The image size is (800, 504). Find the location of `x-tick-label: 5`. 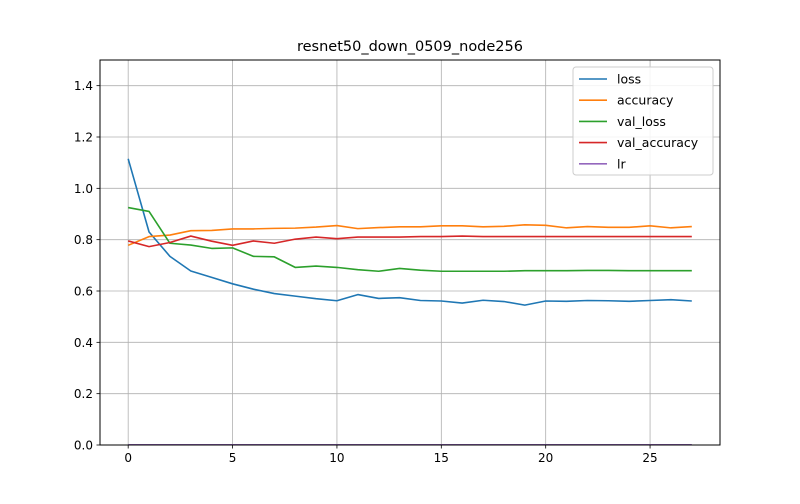

x-tick-label: 5 is located at coordinates (233, 458).